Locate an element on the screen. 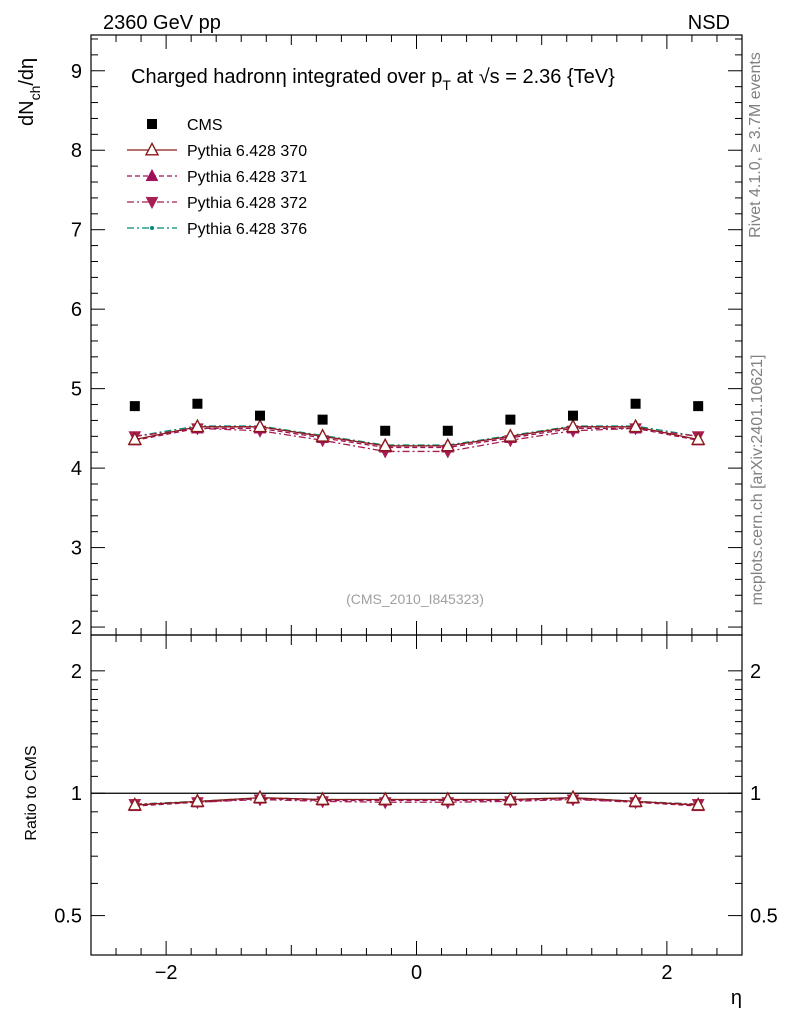  ratio-series-line is located at coordinates (416, 801).